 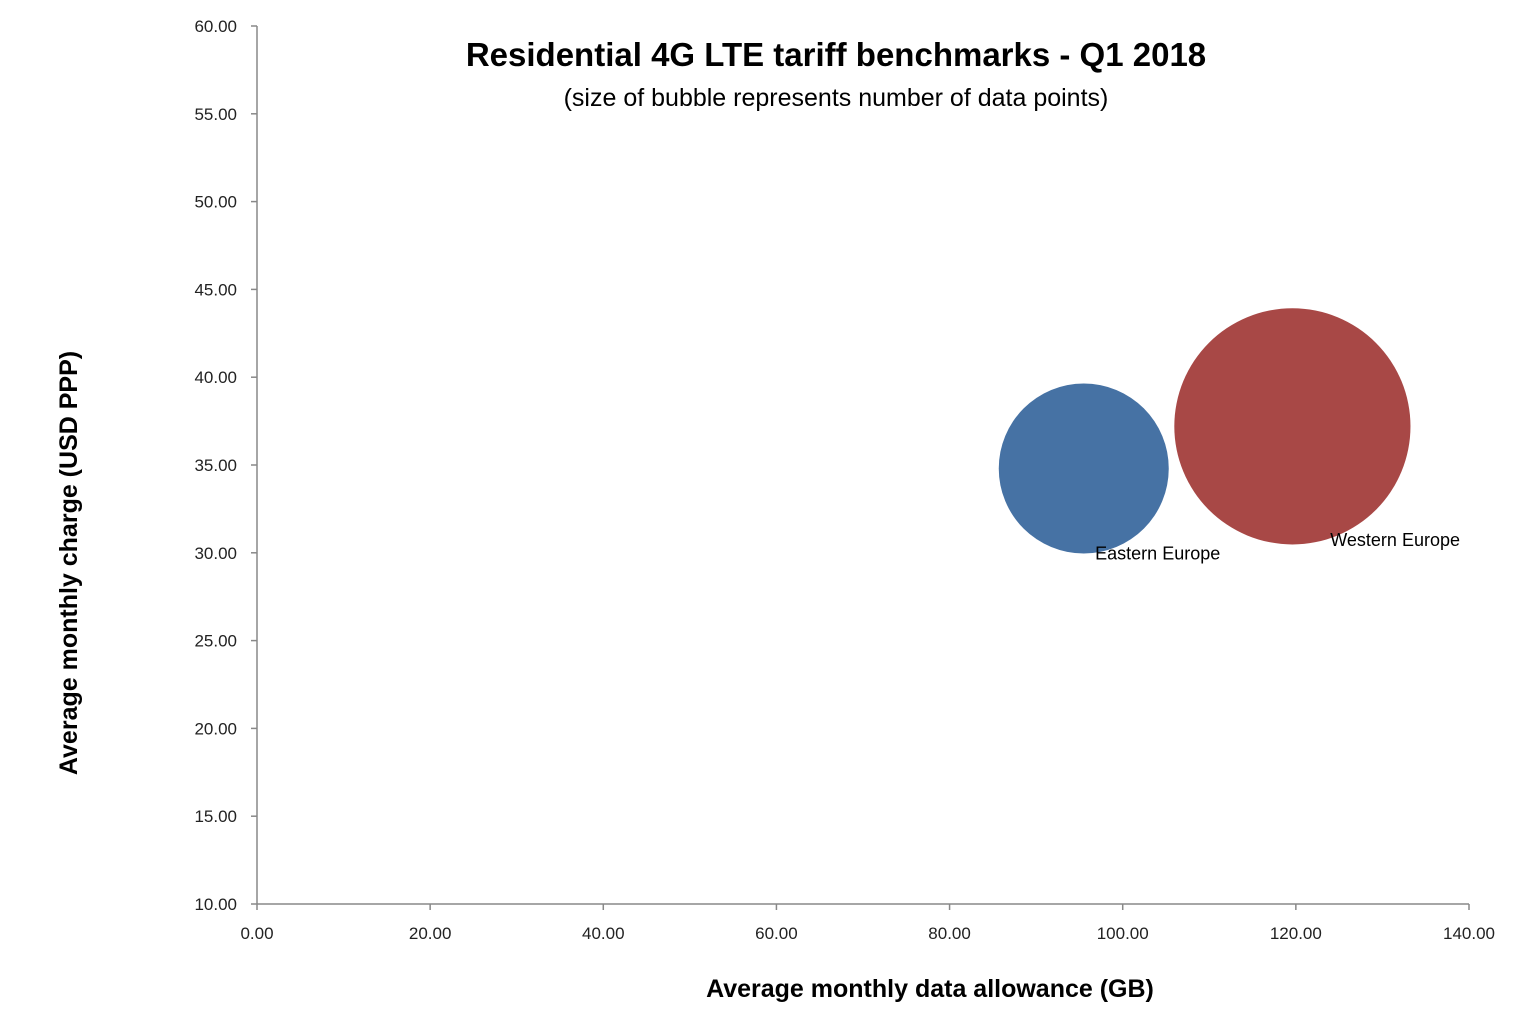 I want to click on x-tick-label: 100.00, so click(x=1123, y=933).